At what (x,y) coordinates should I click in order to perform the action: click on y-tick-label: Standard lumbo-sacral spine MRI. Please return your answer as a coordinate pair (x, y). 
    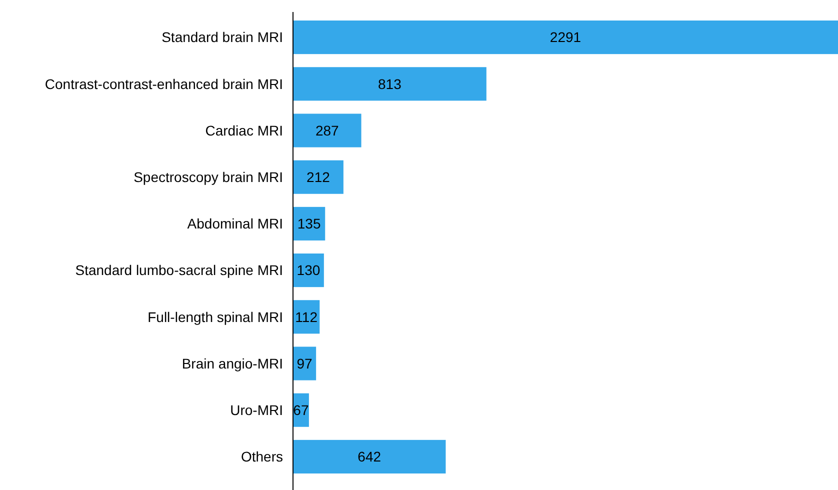
    Looking at the image, I should click on (179, 270).